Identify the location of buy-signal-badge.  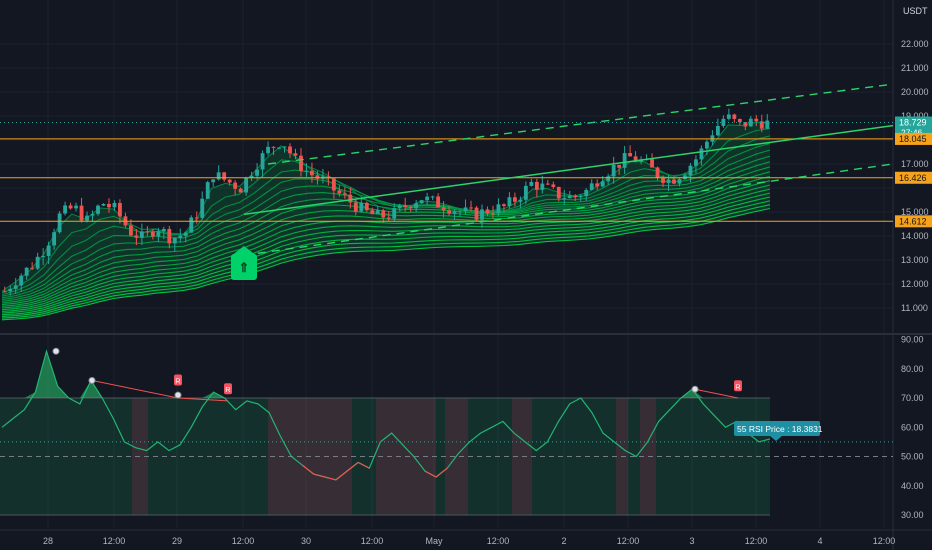
(244, 267).